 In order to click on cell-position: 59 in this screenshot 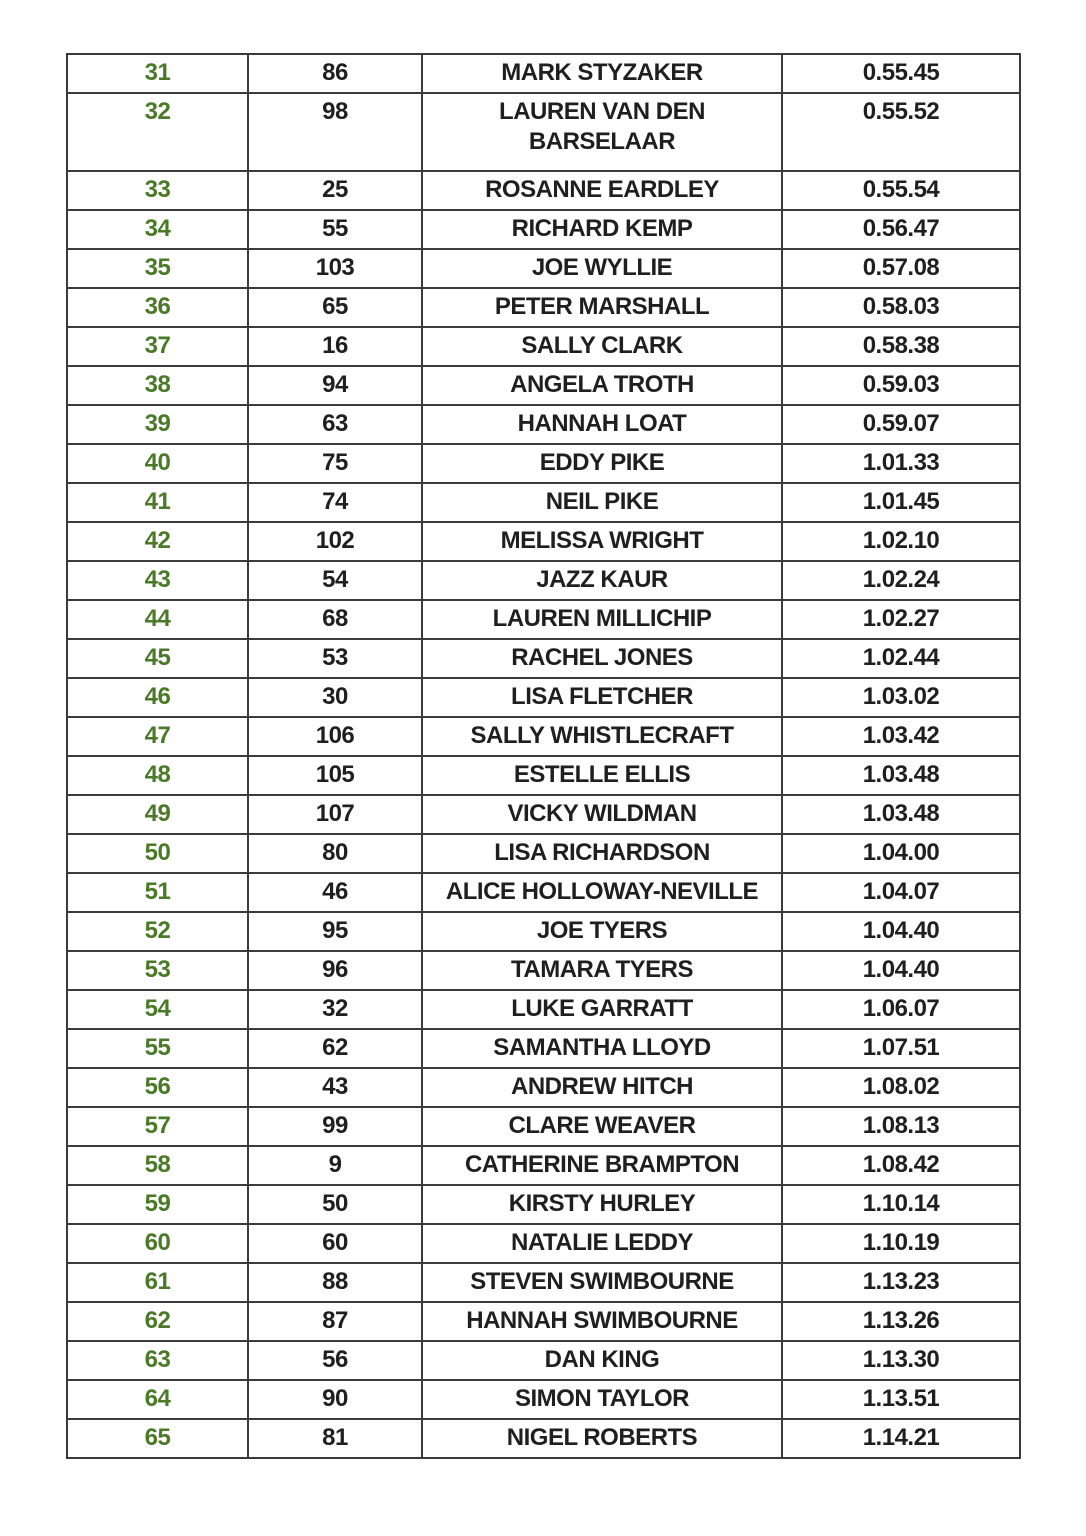, I will do `click(157, 1204)`.